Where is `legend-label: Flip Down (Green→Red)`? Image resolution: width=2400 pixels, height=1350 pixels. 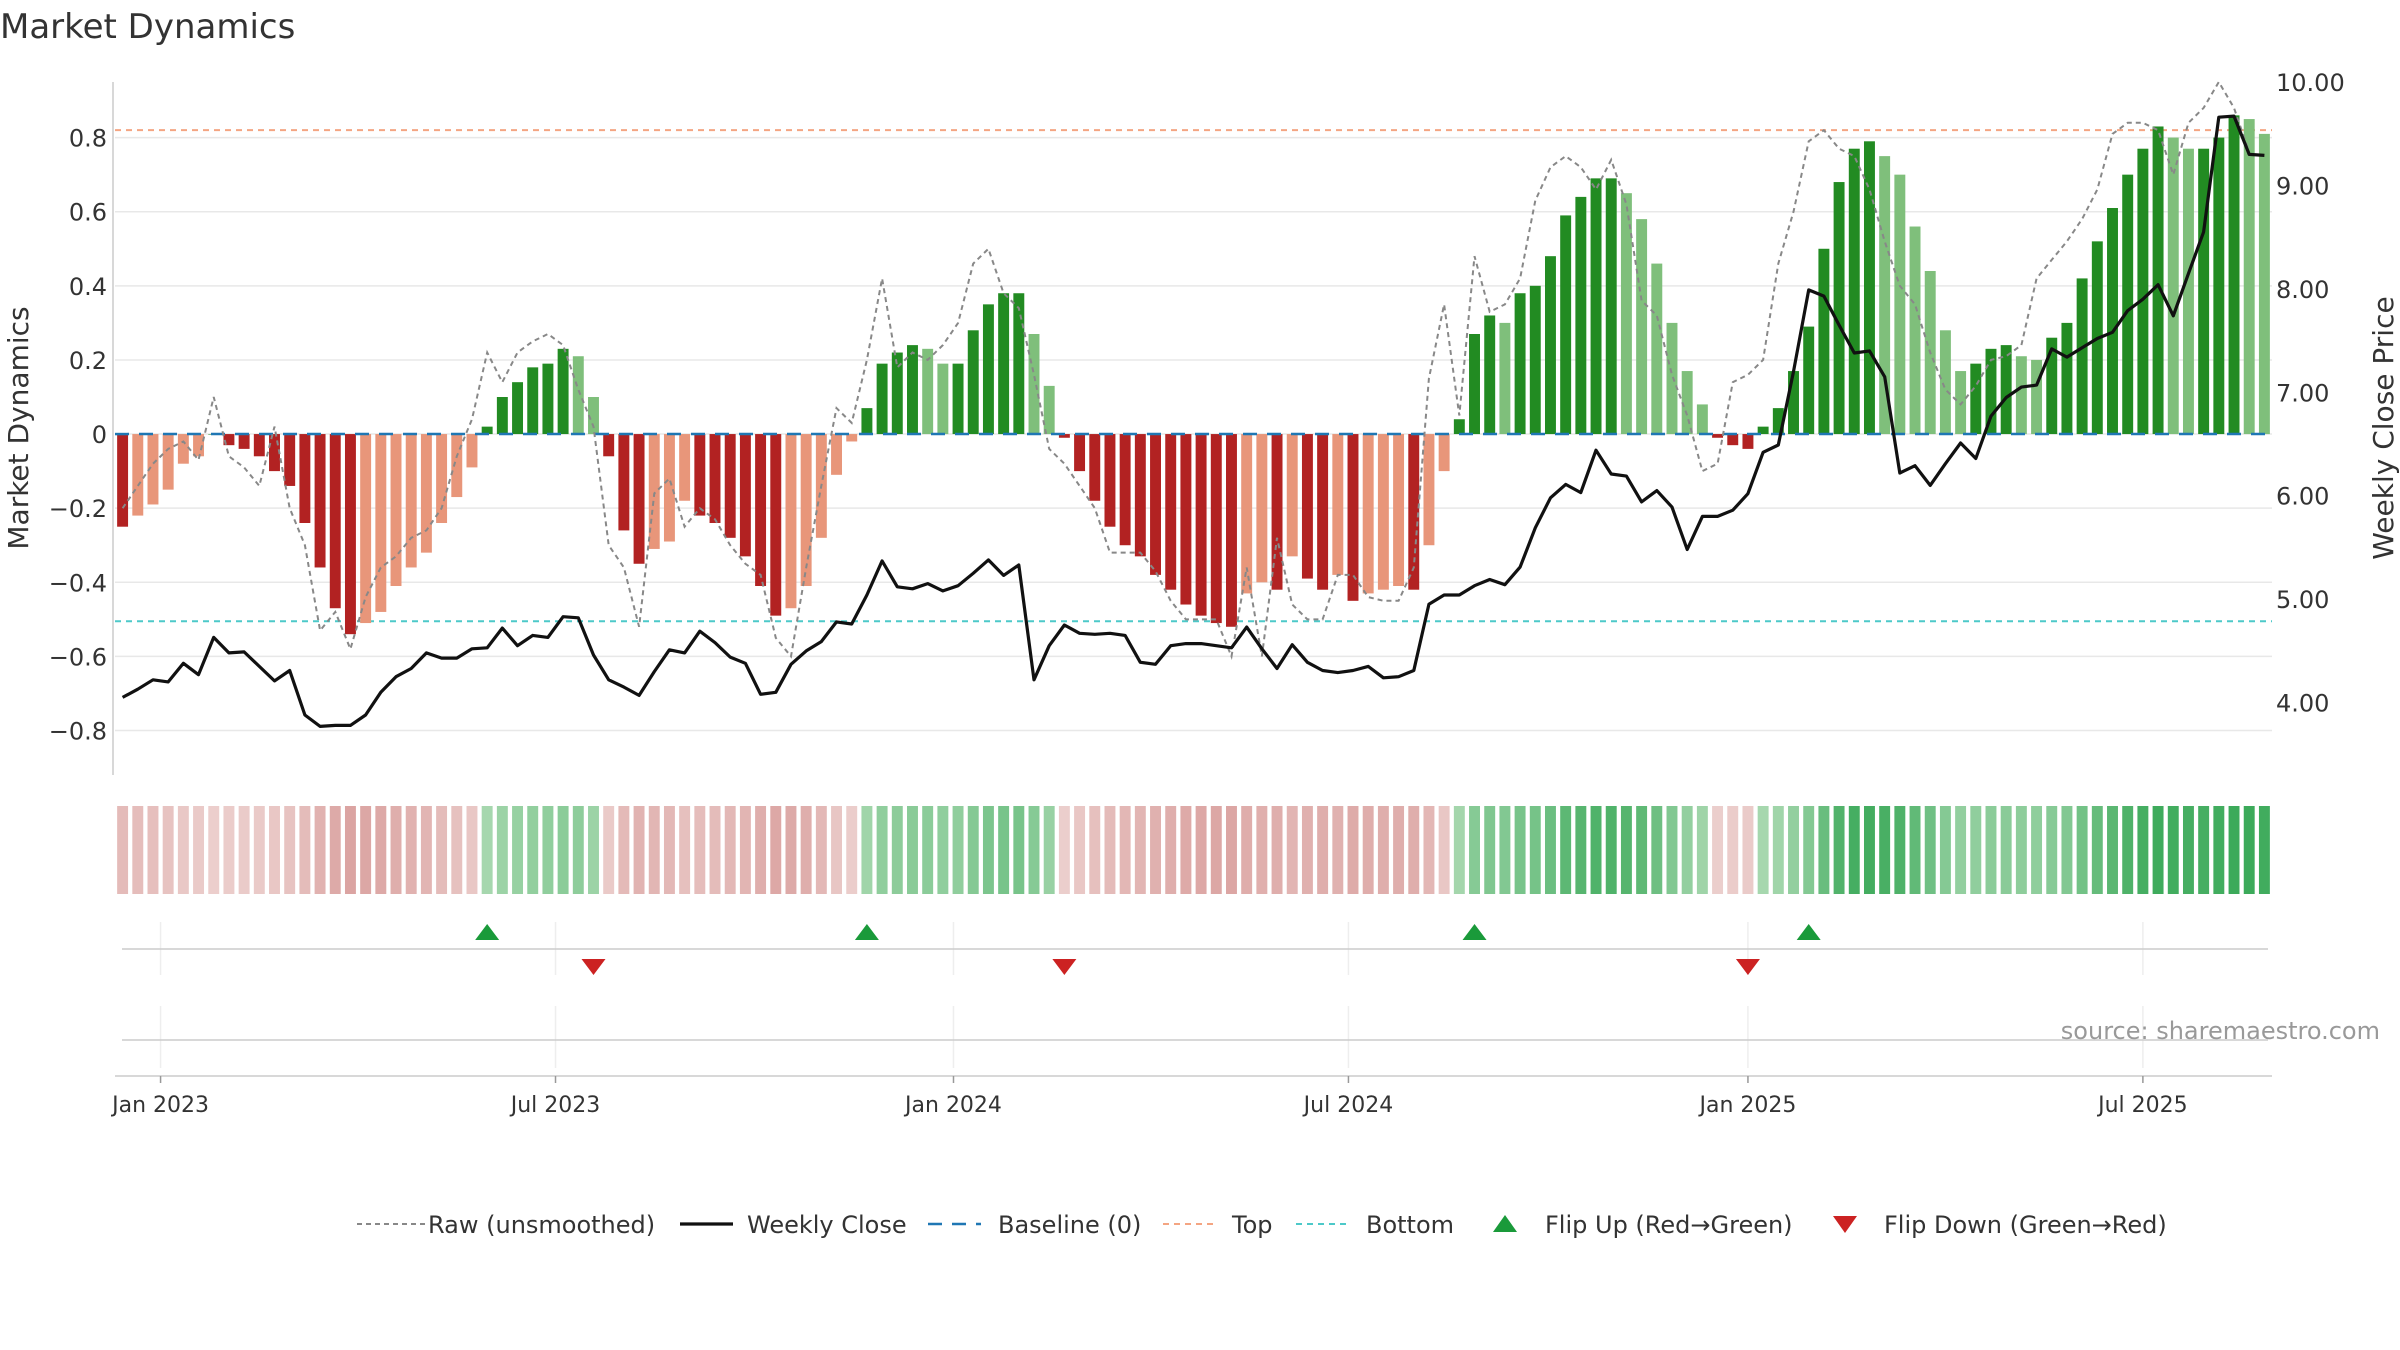 legend-label: Flip Down (Green→Red) is located at coordinates (2025, 1225).